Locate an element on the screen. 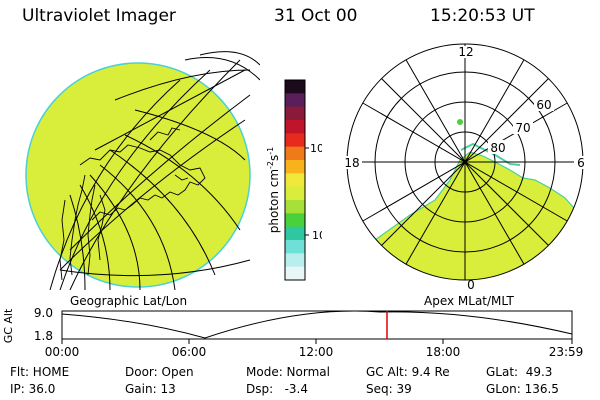 The image size is (600, 400). intensity-colorbar: 100 10 photon cm-2s-1 is located at coordinates (294, 180).